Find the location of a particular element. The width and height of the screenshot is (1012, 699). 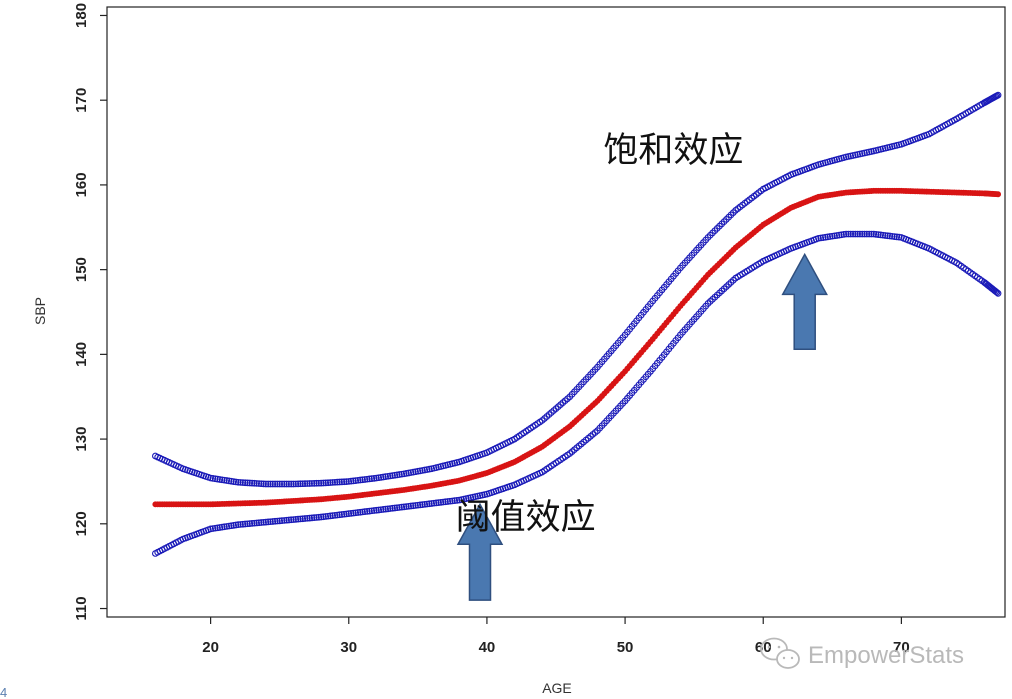

x-axis-title: AGE is located at coordinates (557, 688).